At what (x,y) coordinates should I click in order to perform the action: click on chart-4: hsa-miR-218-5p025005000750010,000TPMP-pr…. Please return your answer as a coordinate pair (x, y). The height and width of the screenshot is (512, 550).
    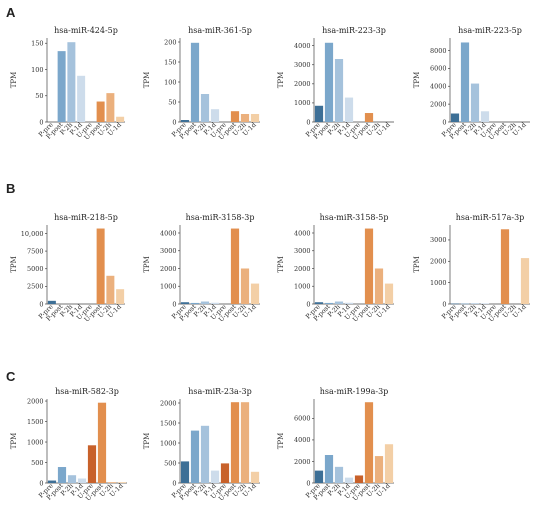
    Looking at the image, I should click on (67, 268).